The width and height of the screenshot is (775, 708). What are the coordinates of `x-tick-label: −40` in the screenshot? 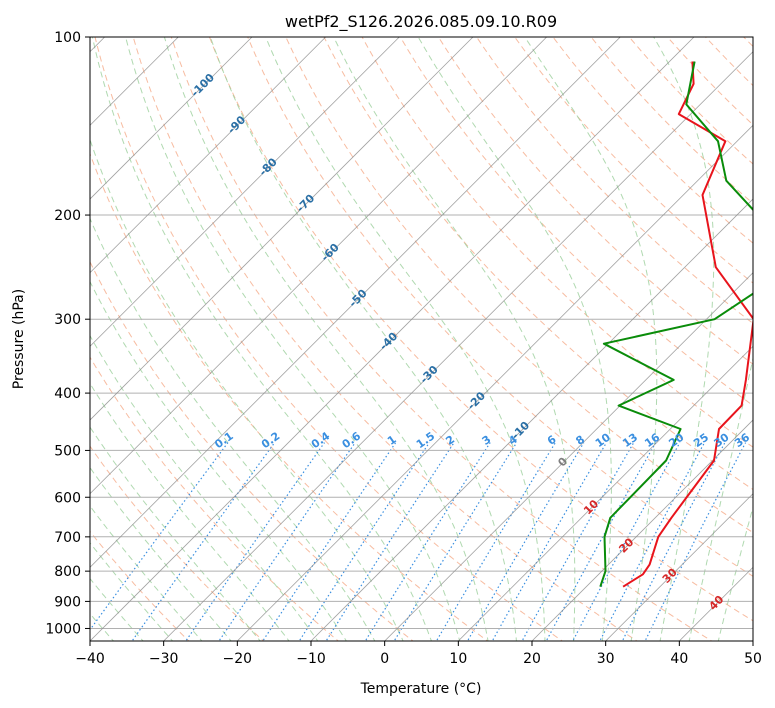 It's located at (90, 659).